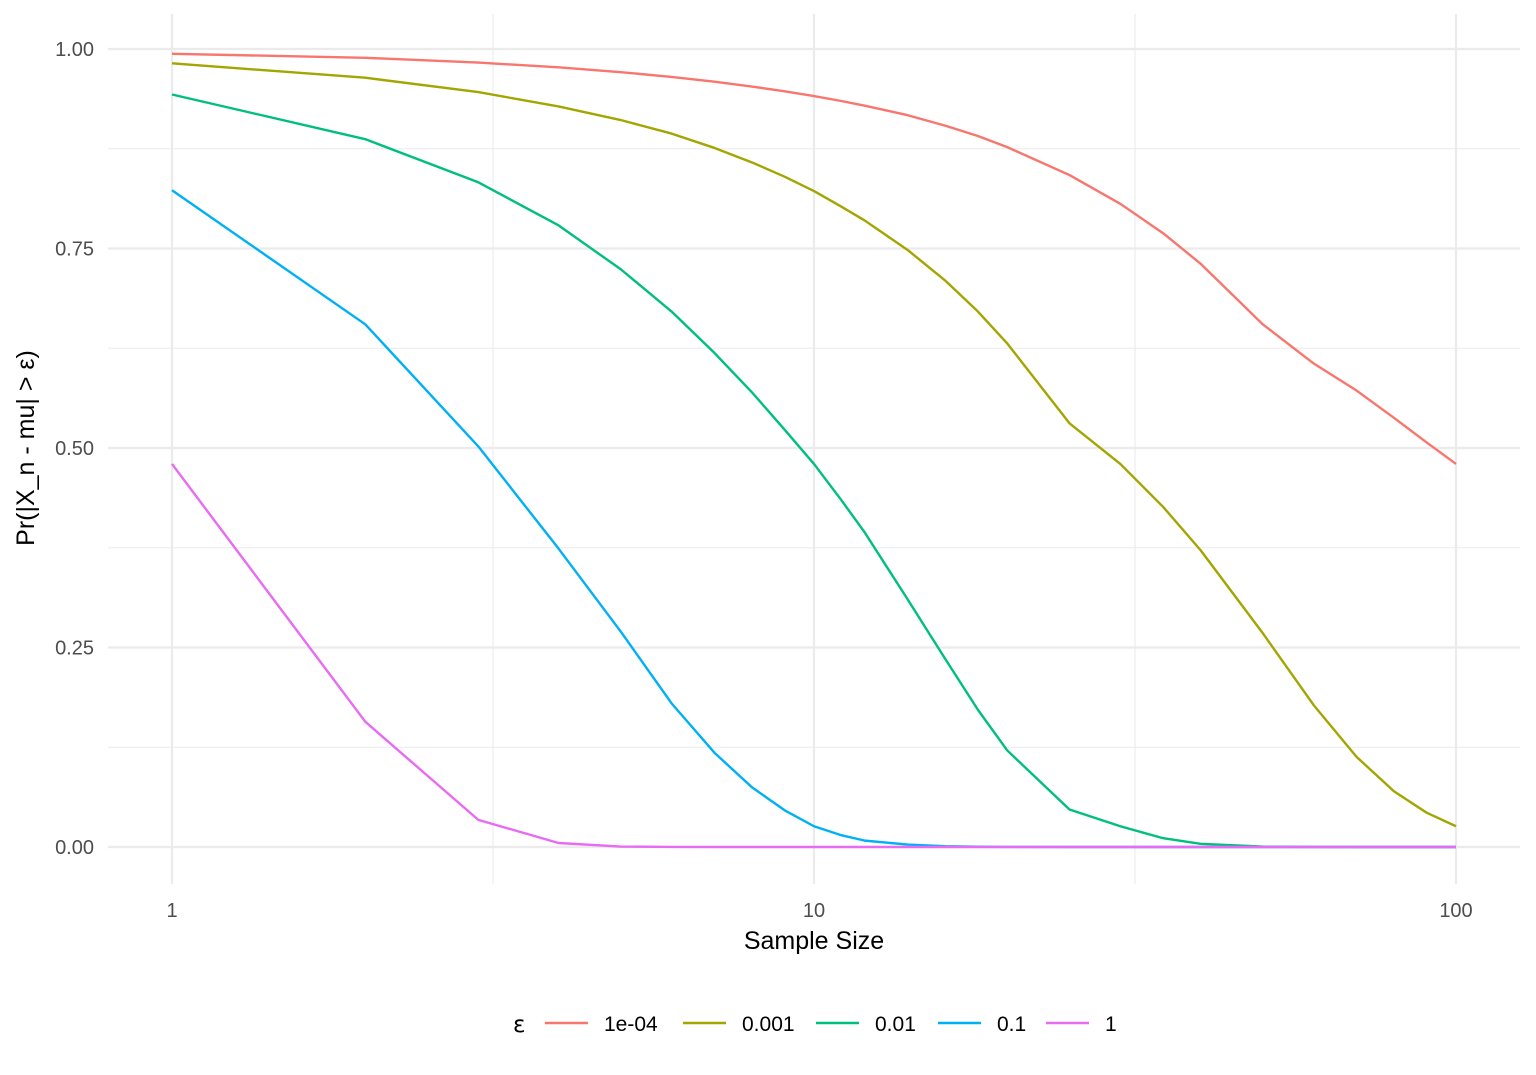  I want to click on x-axis-tick-labels: 1 10 100, so click(819, 911).